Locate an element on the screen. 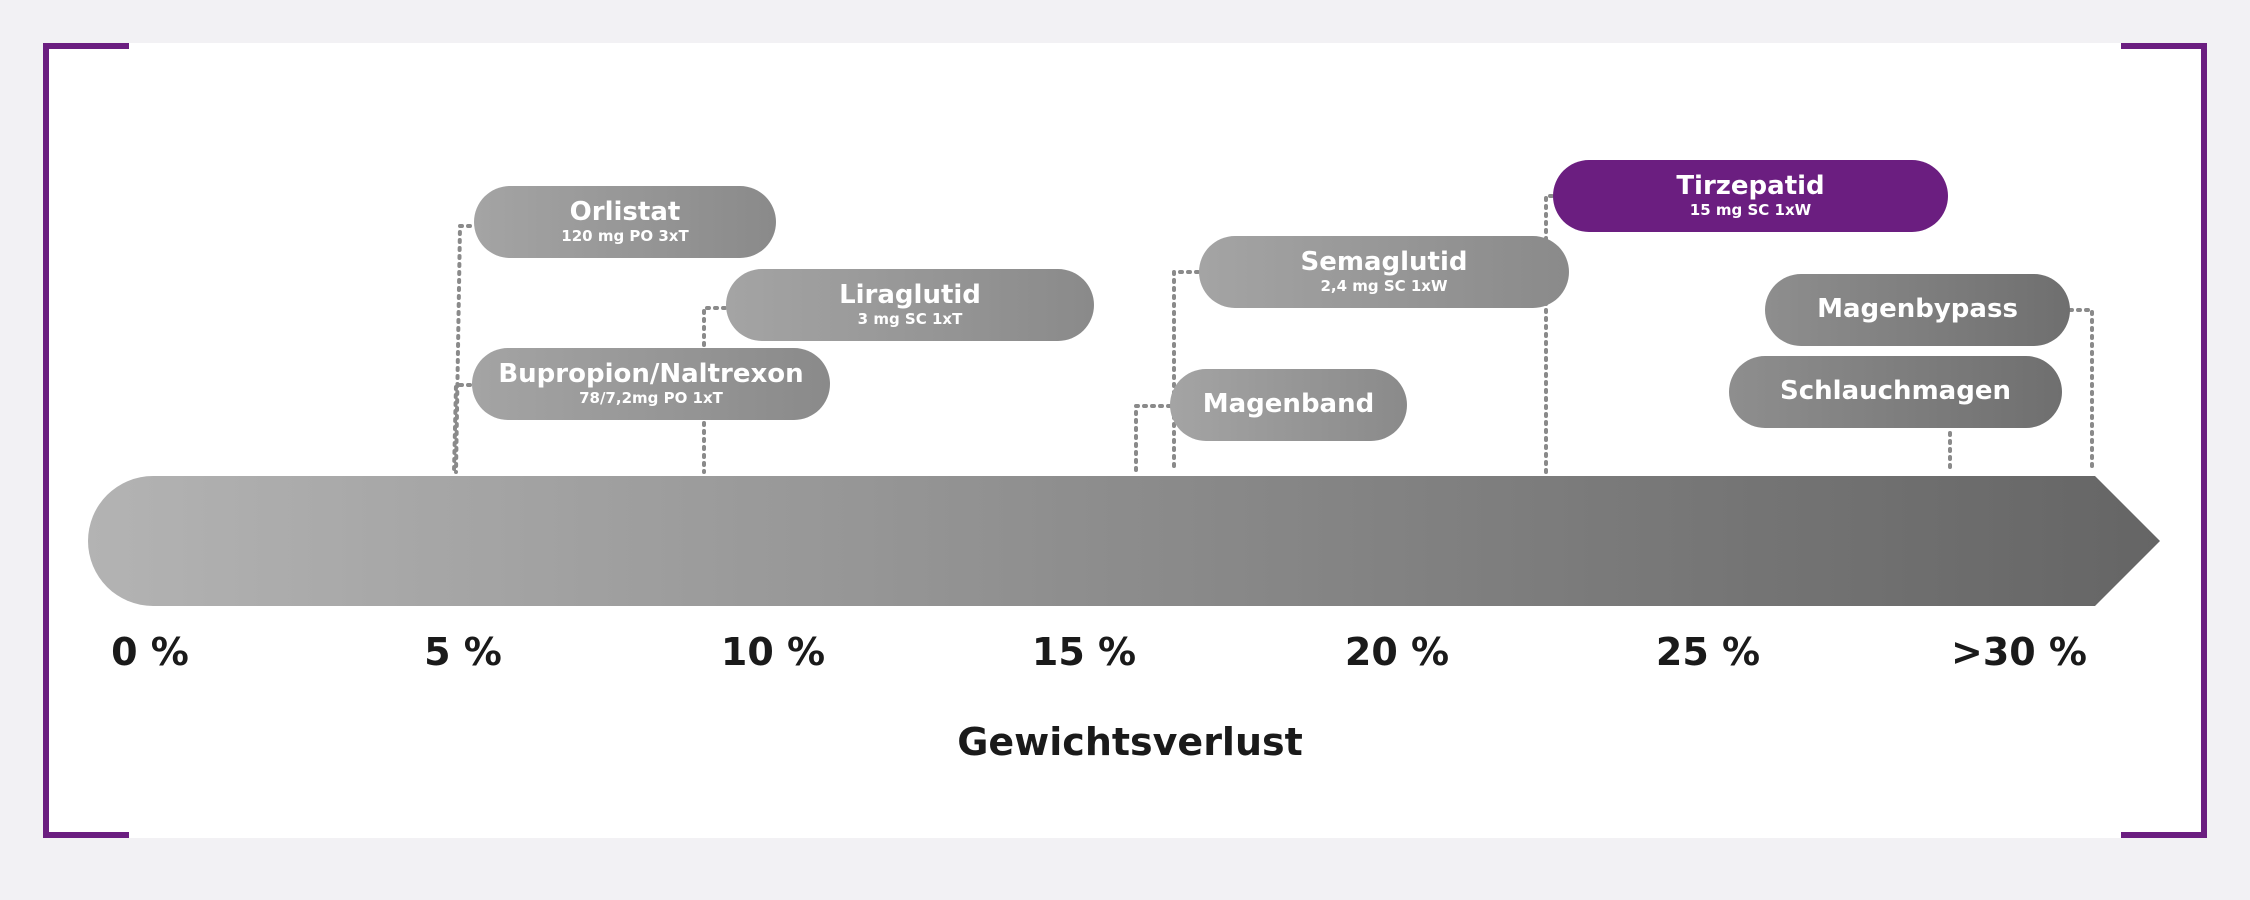 Image resolution: width=2250 pixels, height=900 pixels. pill-liraglutid-dose: 3 mg SC 1xT is located at coordinates (910, 319).